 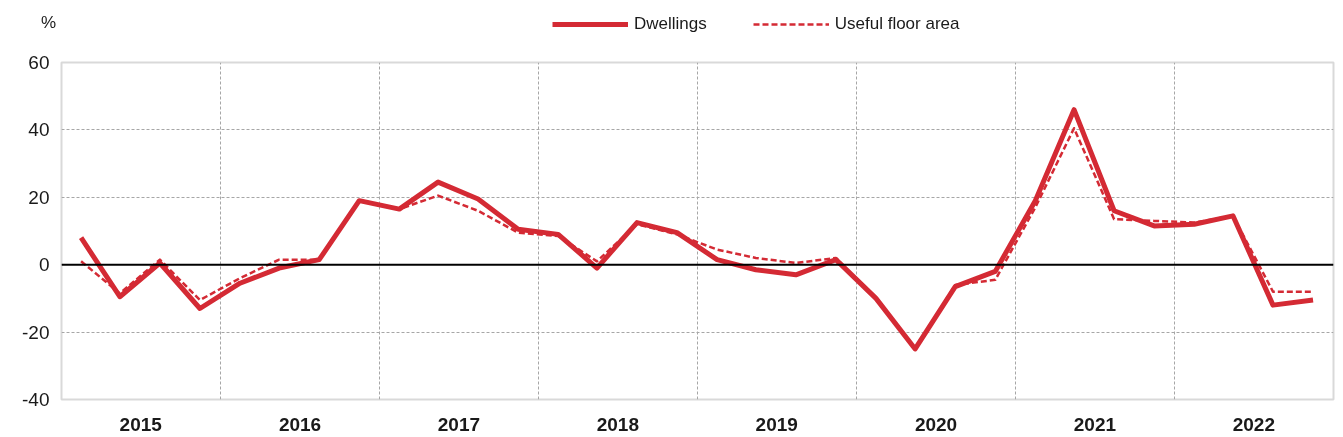 What do you see at coordinates (459, 424) in the screenshot?
I see `x-tick-label: 2017` at bounding box center [459, 424].